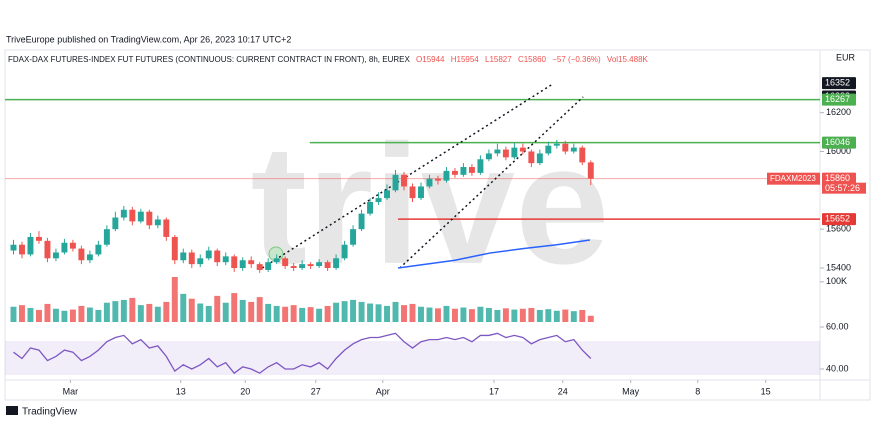  What do you see at coordinates (838, 267) in the screenshot?
I see `y-tick-label: 15400` at bounding box center [838, 267].